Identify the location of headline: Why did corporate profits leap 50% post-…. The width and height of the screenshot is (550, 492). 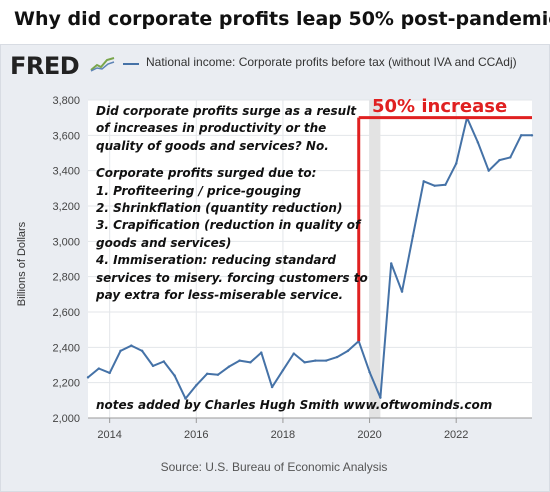
(282, 19).